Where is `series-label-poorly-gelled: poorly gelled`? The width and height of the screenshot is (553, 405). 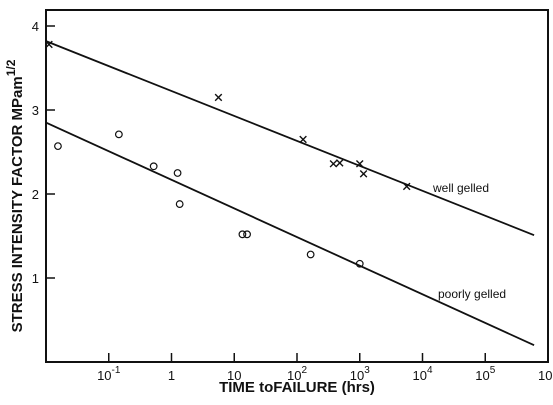 series-label-poorly-gelled: poorly gelled is located at coordinates (472, 294).